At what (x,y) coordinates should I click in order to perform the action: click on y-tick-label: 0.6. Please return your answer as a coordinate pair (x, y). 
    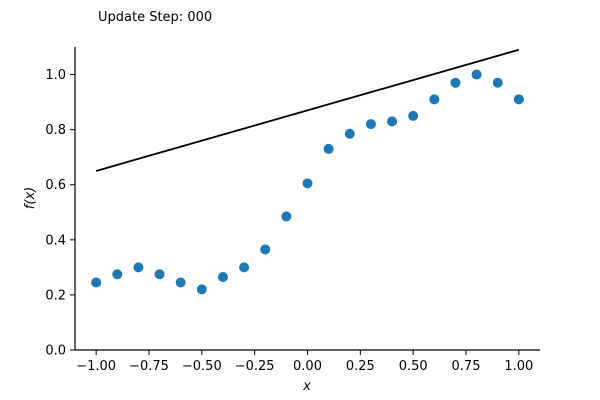
    Looking at the image, I should click on (55, 185).